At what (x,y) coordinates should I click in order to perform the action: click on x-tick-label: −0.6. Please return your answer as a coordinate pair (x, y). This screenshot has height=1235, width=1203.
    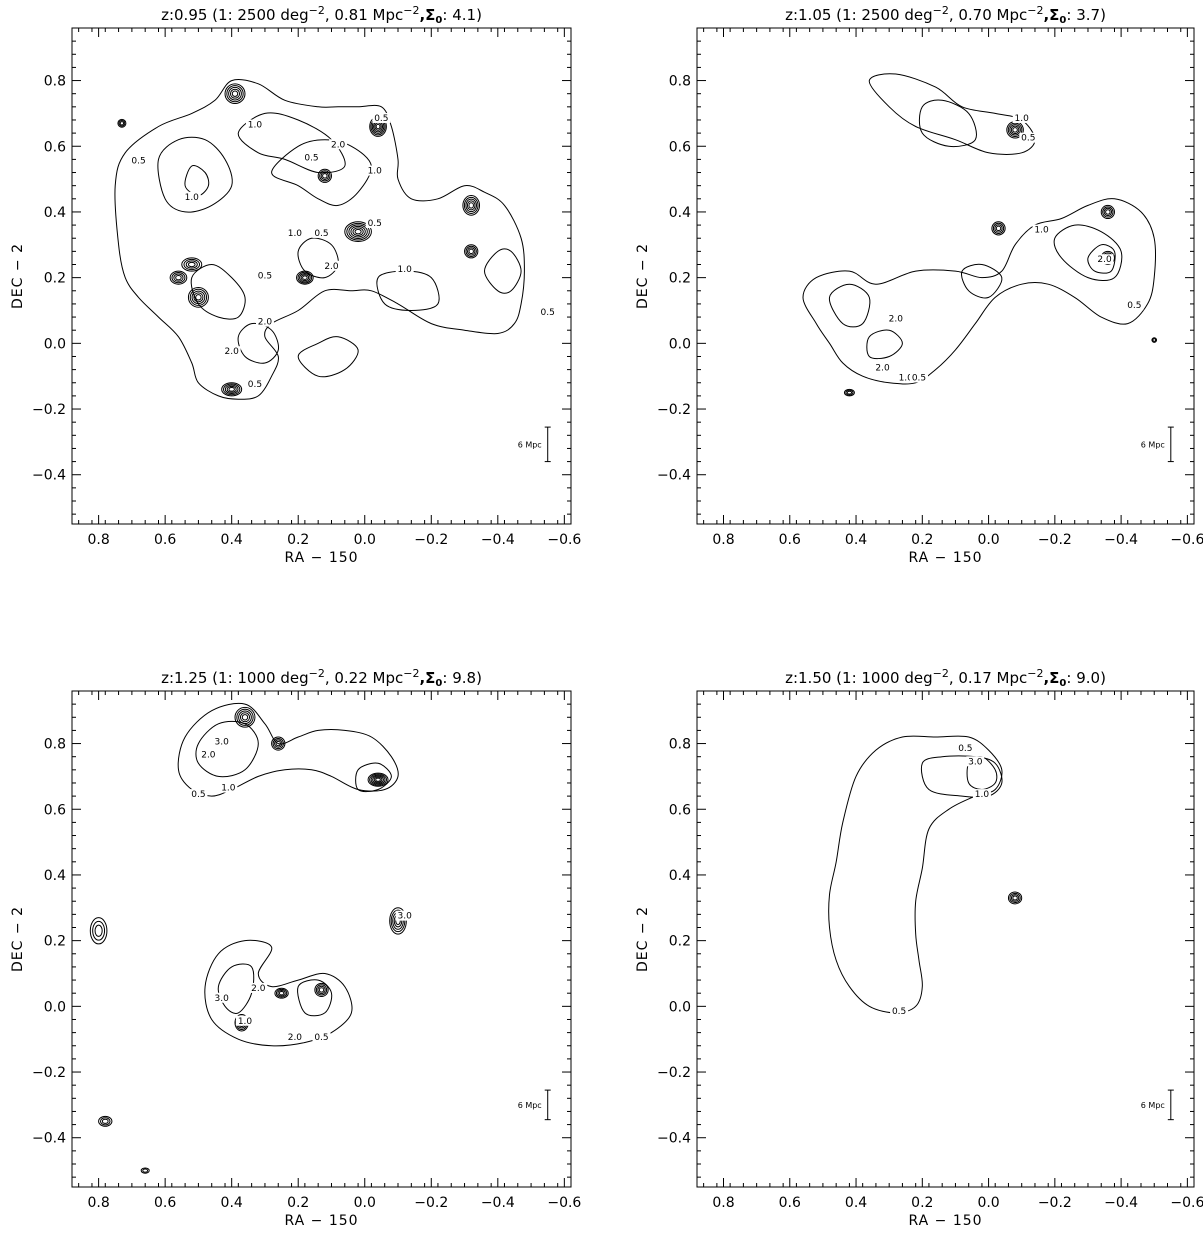
    Looking at the image, I should click on (564, 540).